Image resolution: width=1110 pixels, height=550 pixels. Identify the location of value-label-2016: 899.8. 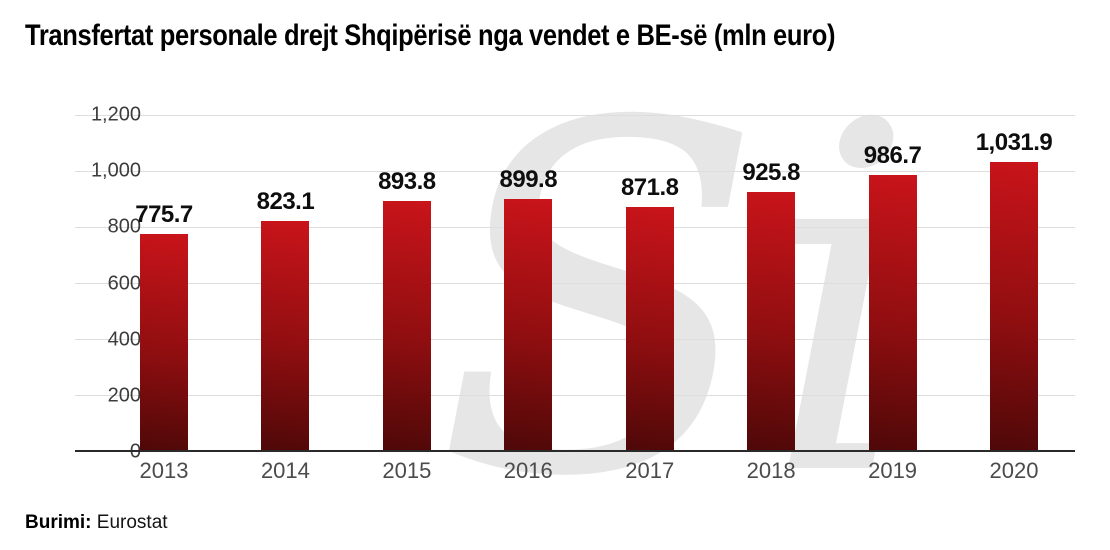
(528, 180).